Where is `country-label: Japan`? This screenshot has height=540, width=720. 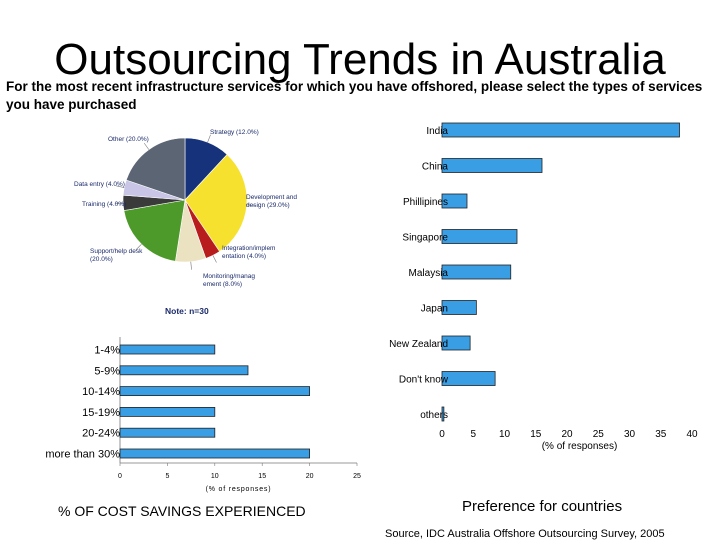
country-label: Japan is located at coordinates (434, 309).